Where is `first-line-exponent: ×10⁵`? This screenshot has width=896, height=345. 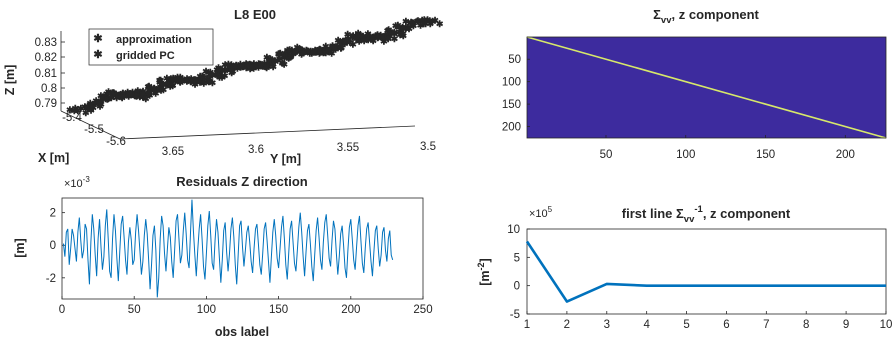
first-line-exponent: ×10⁵ is located at coordinates (541, 212).